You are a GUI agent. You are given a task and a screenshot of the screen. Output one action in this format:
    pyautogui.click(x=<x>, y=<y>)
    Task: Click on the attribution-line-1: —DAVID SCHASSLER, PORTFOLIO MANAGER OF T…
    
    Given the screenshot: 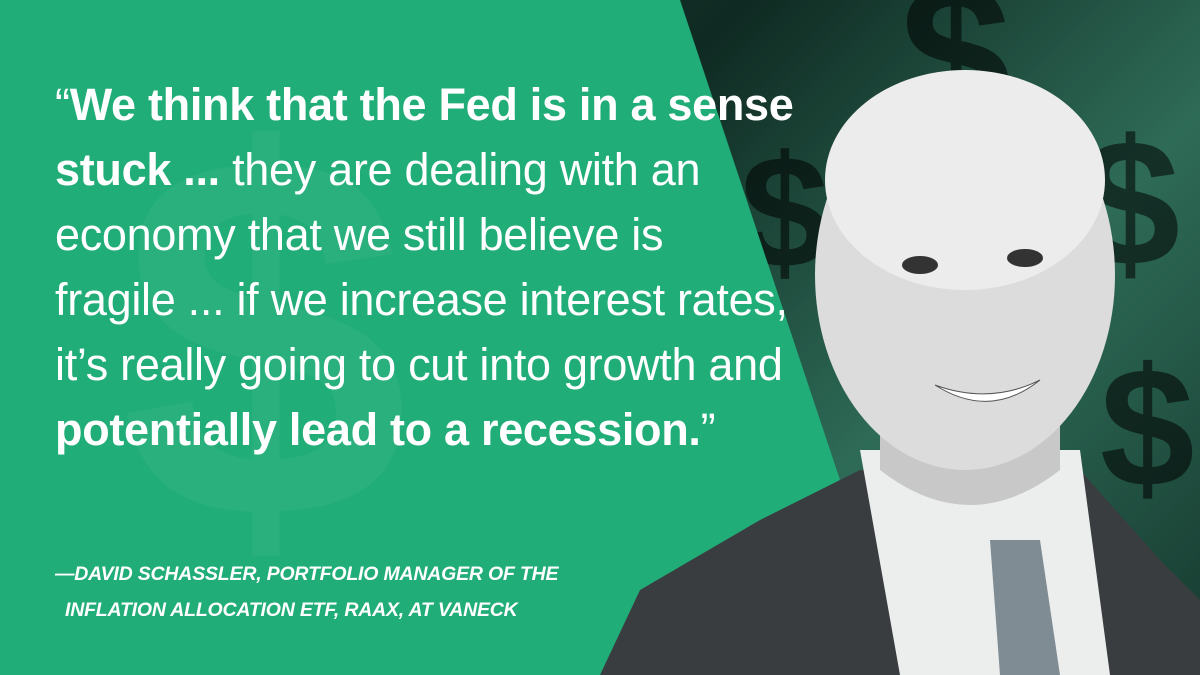 What is the action you would take?
    pyautogui.click(x=307, y=574)
    